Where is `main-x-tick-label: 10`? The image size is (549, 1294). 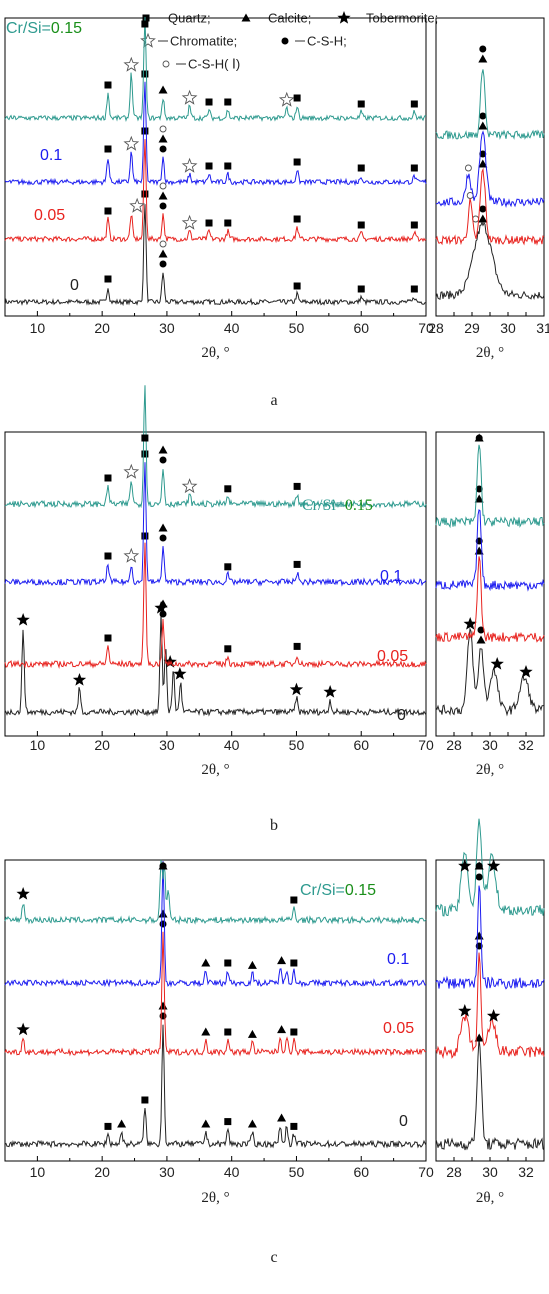 main-x-tick-label: 10 is located at coordinates (38, 1172).